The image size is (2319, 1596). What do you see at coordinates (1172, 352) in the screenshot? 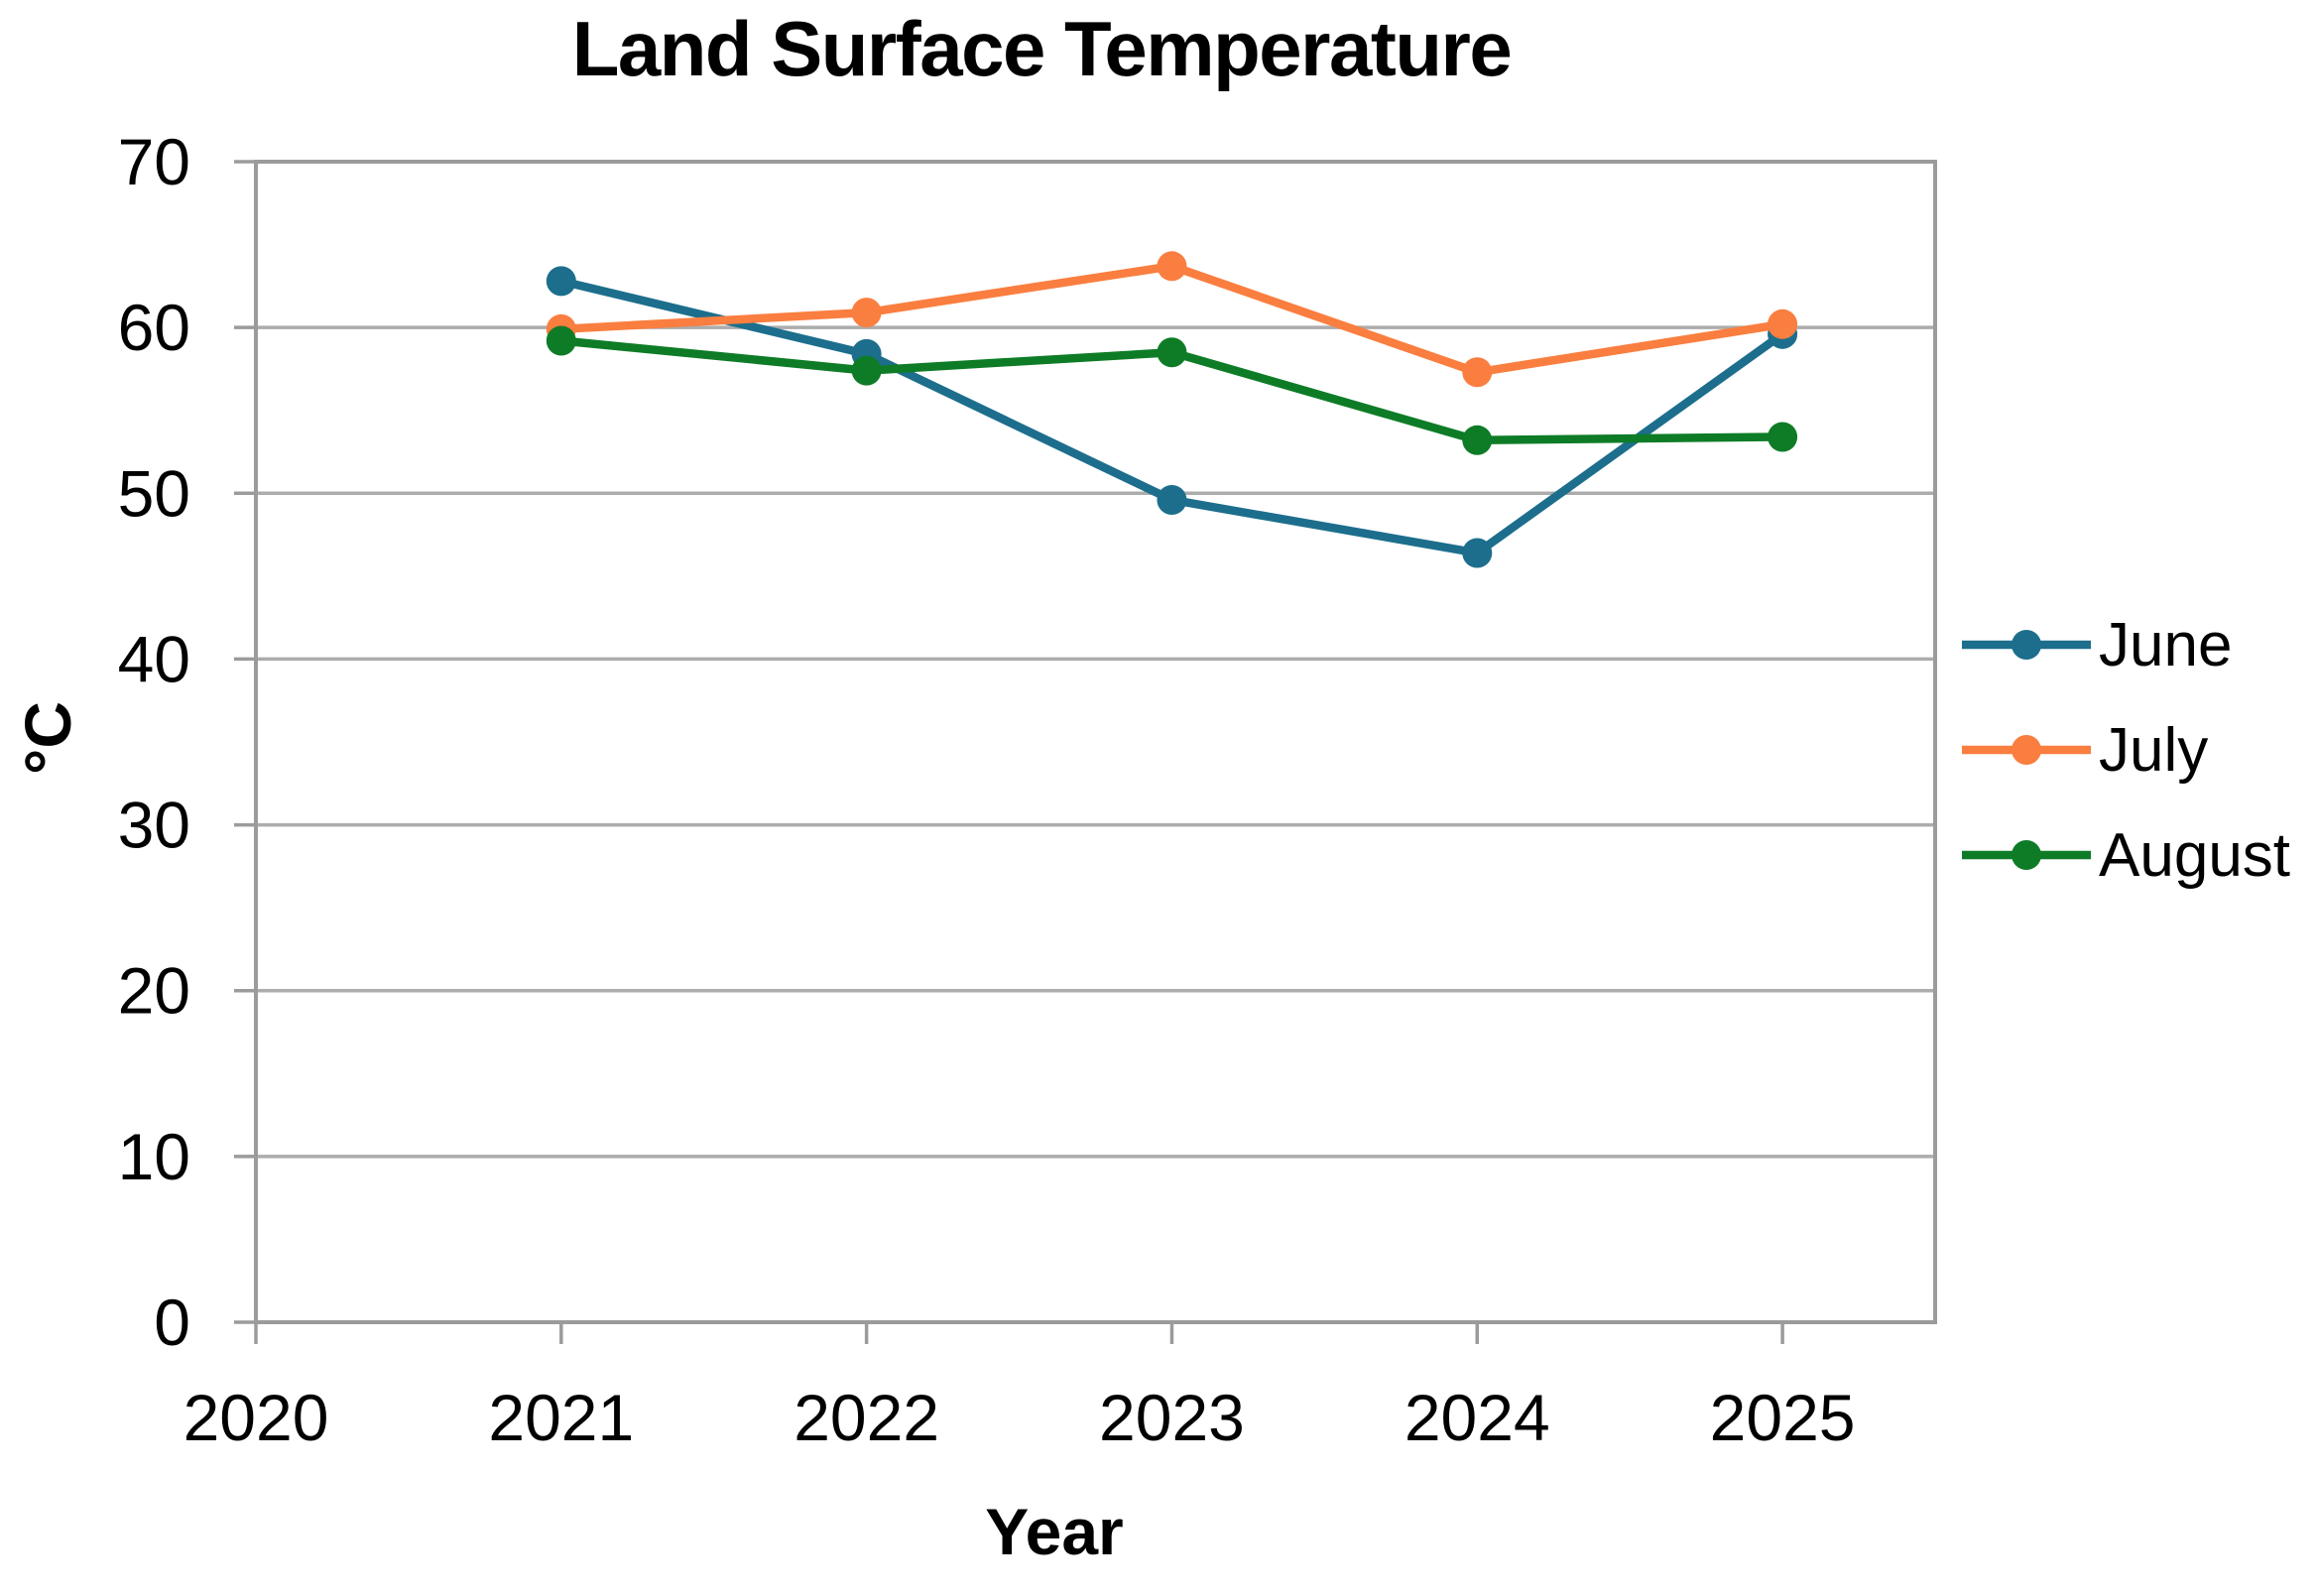
I see `data-point-august-2023` at bounding box center [1172, 352].